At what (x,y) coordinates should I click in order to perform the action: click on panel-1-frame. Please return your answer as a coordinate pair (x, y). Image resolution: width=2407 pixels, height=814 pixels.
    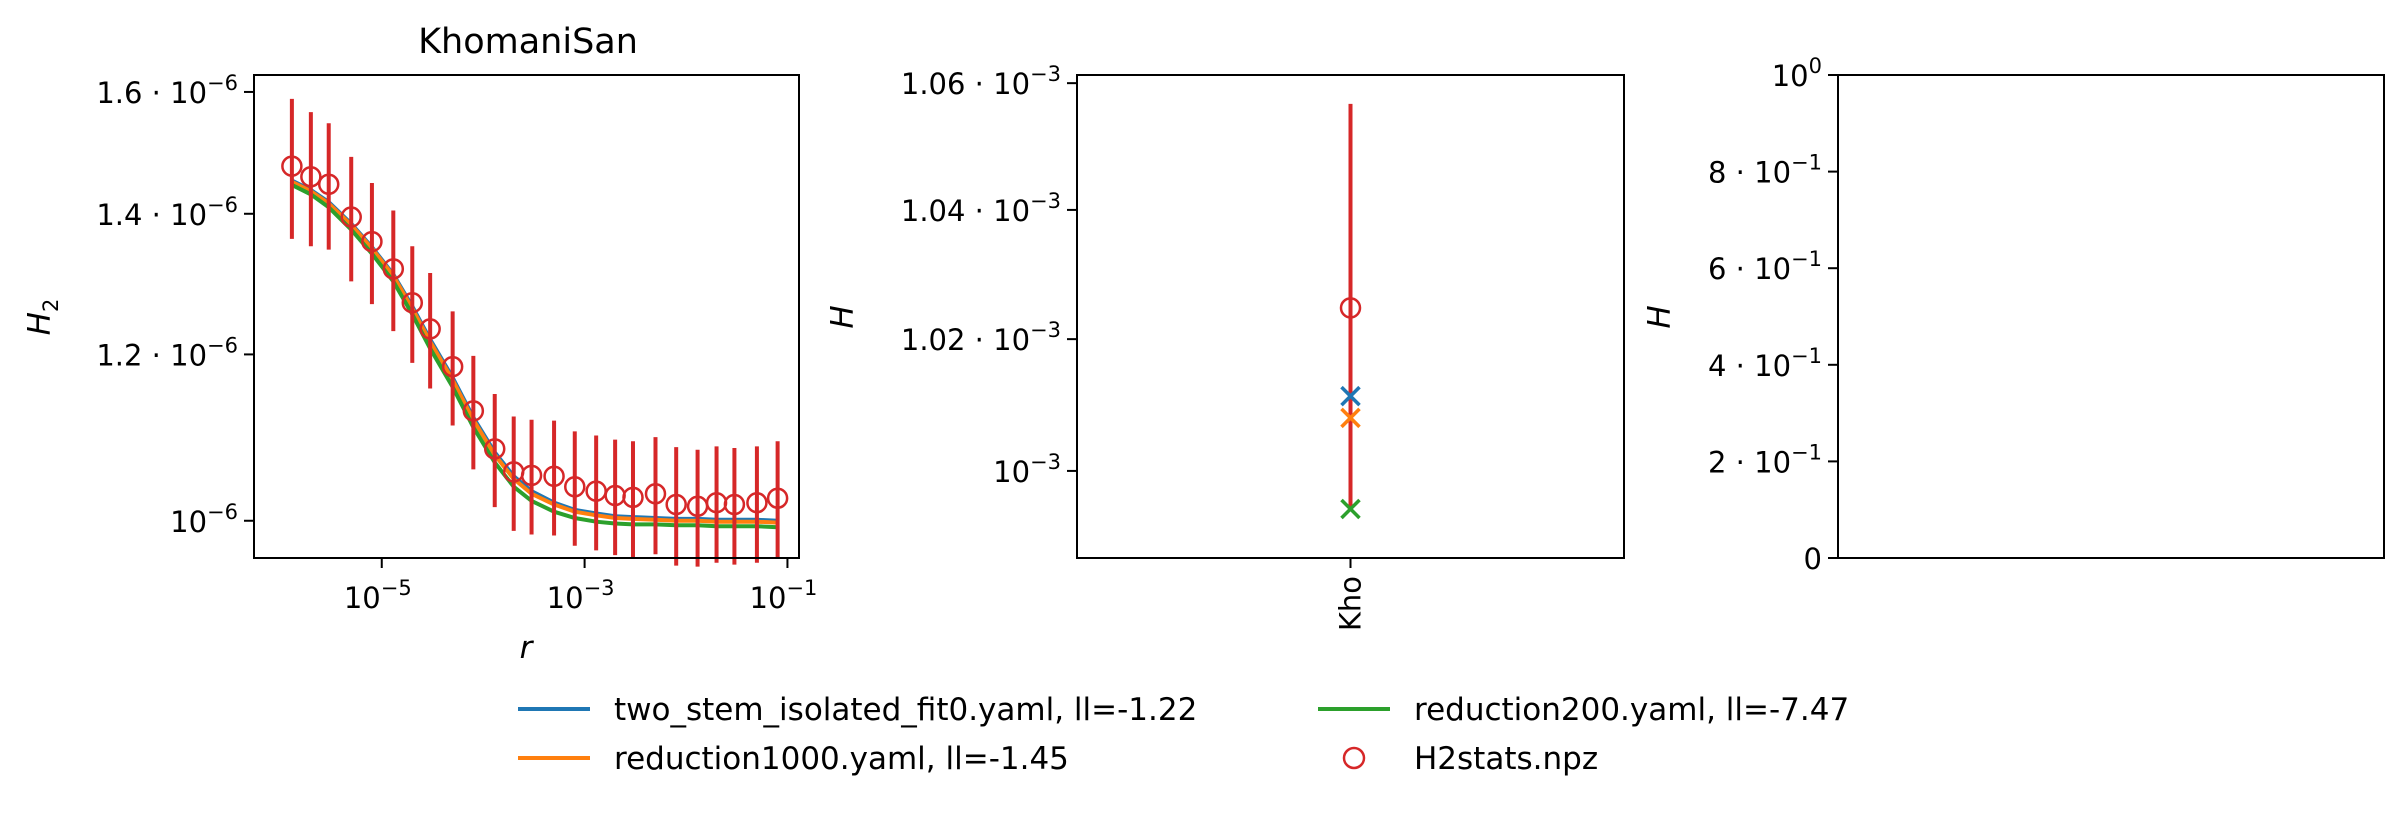
    Looking at the image, I should click on (526, 316).